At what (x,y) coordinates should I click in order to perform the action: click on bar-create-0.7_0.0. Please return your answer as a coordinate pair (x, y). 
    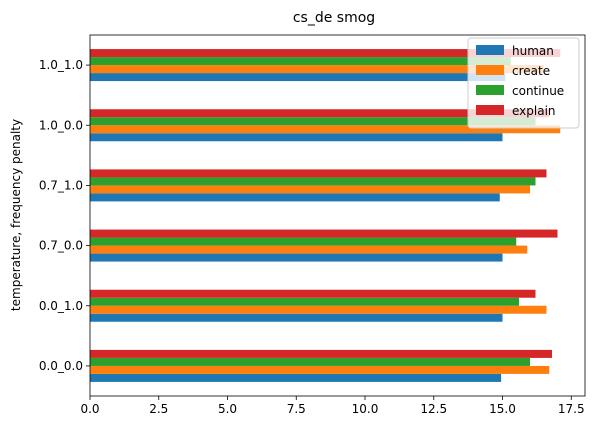
    Looking at the image, I should click on (309, 249).